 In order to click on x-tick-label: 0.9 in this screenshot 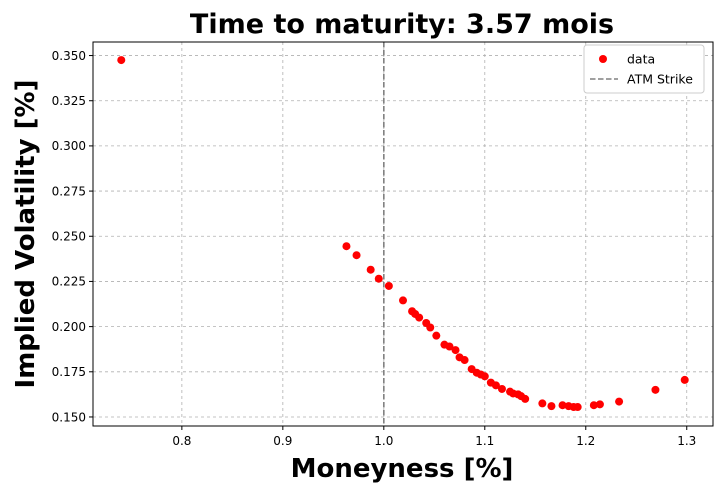, I will do `click(282, 441)`.